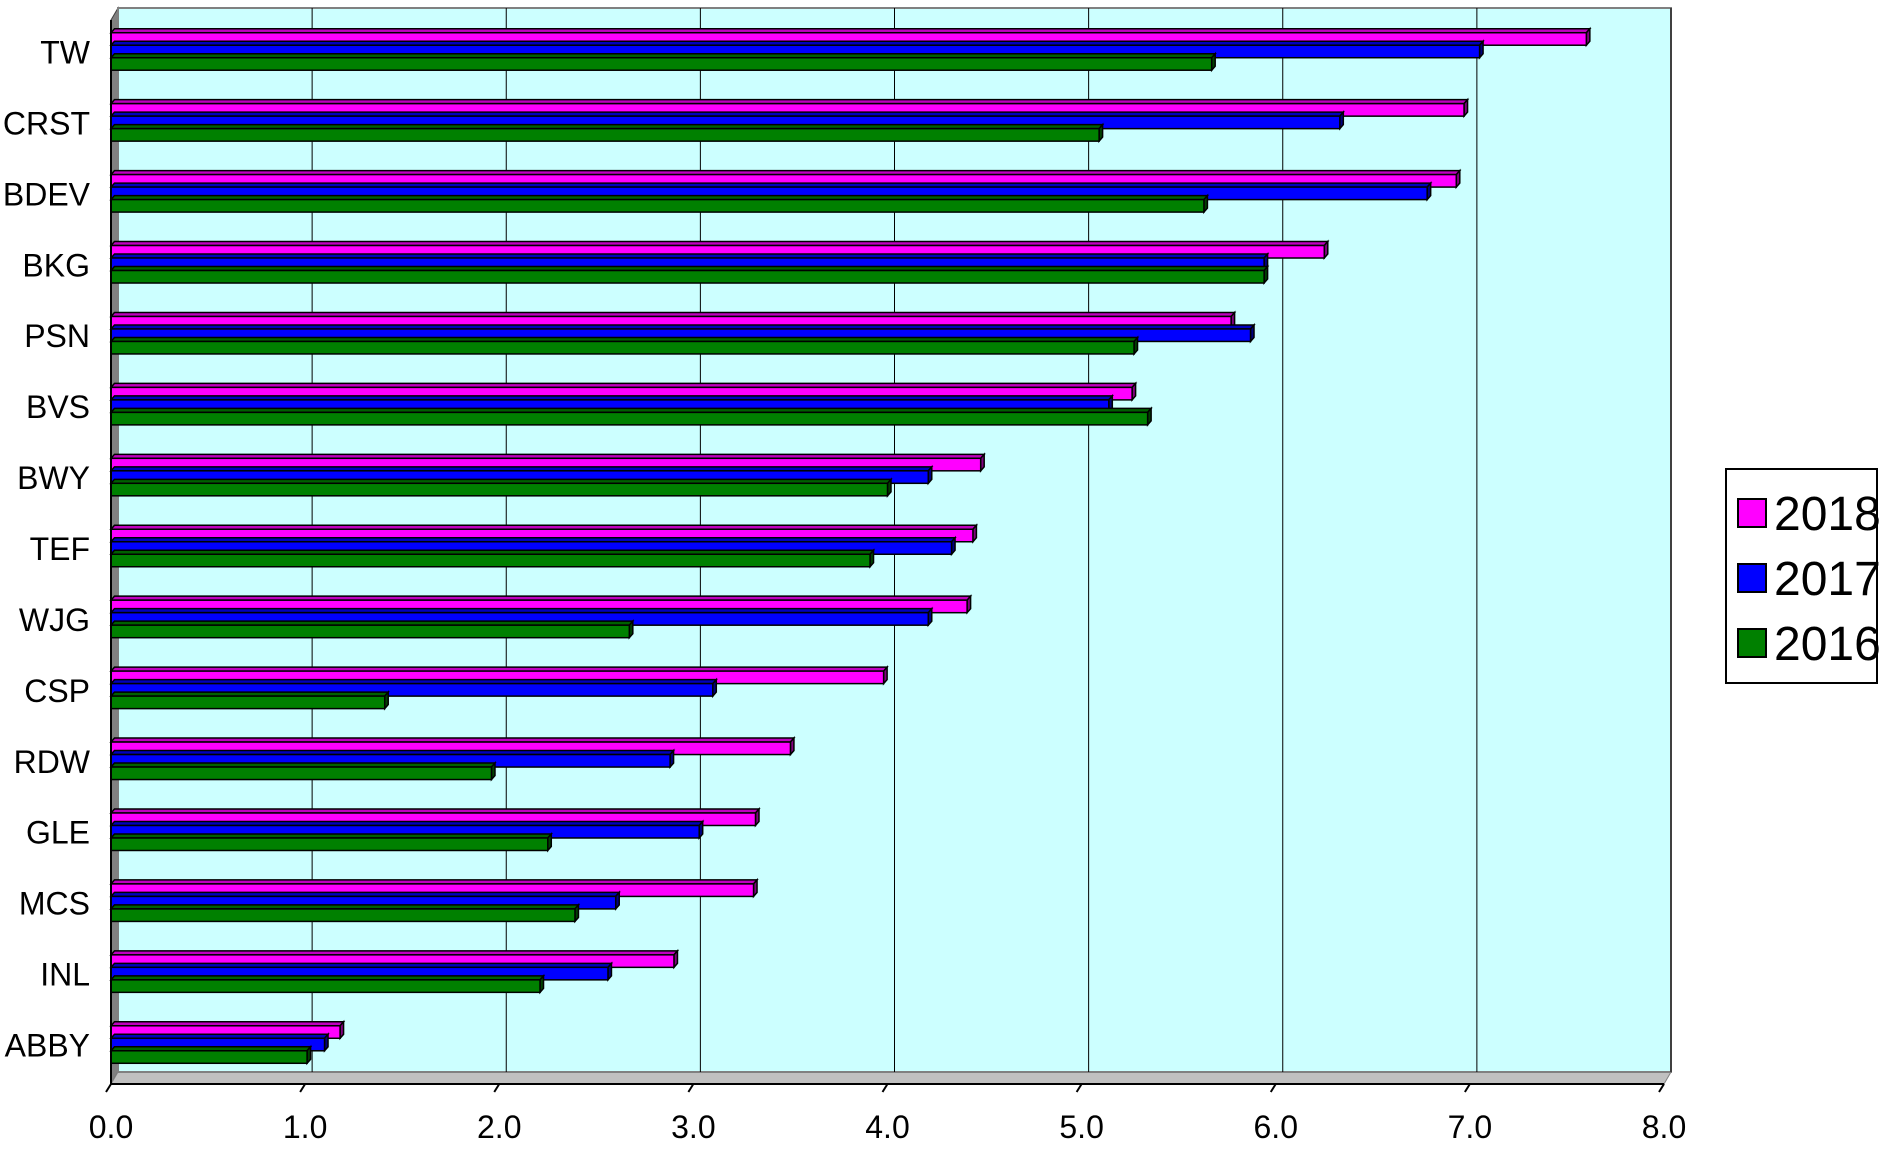  I want to click on bar-tef-2016, so click(492, 558).